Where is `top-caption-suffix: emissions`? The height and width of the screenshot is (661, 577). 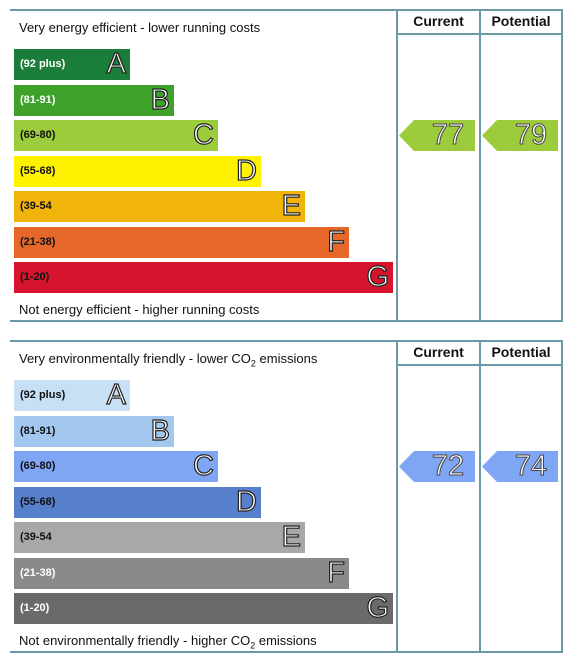
top-caption-suffix: emissions is located at coordinates (286, 358).